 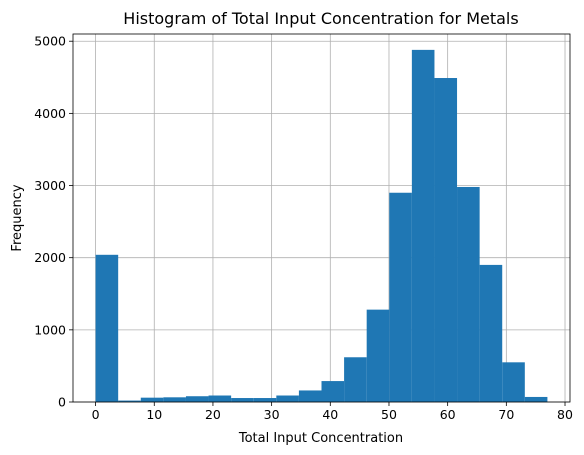 I want to click on y-axis-label: Frequency, so click(x=17, y=217).